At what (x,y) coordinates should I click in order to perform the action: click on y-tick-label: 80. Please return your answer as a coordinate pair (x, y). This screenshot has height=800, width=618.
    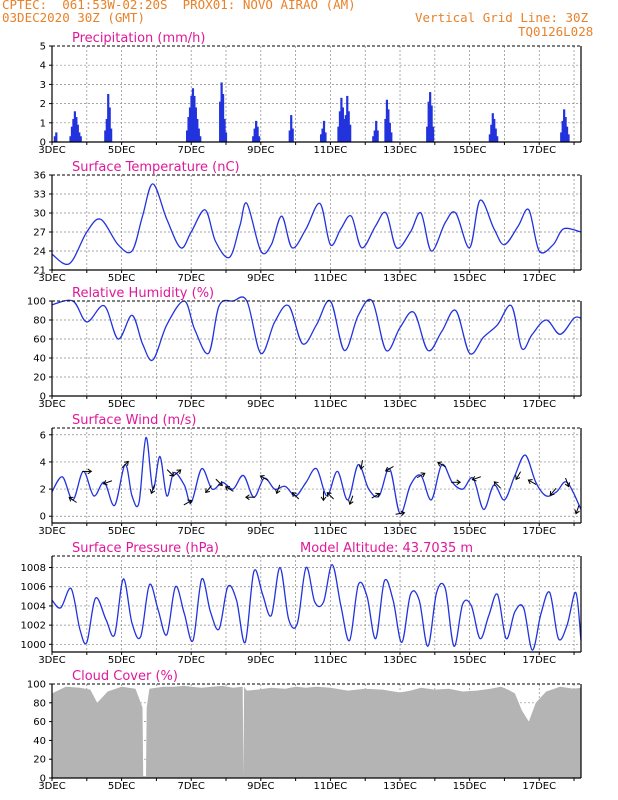
    Looking at the image, I should click on (39, 321).